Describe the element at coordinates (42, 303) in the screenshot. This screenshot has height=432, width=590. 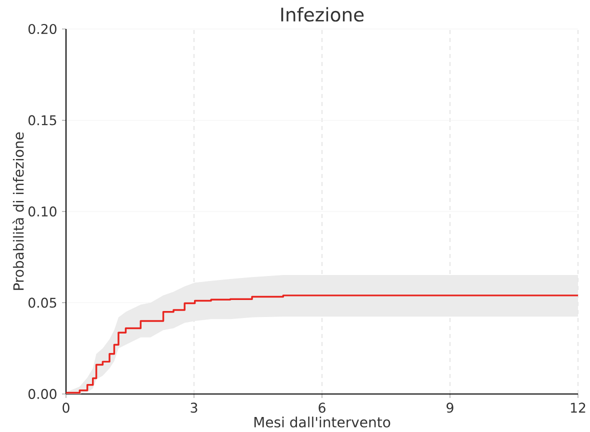
I see `y-tick-label: 0.05` at that location.